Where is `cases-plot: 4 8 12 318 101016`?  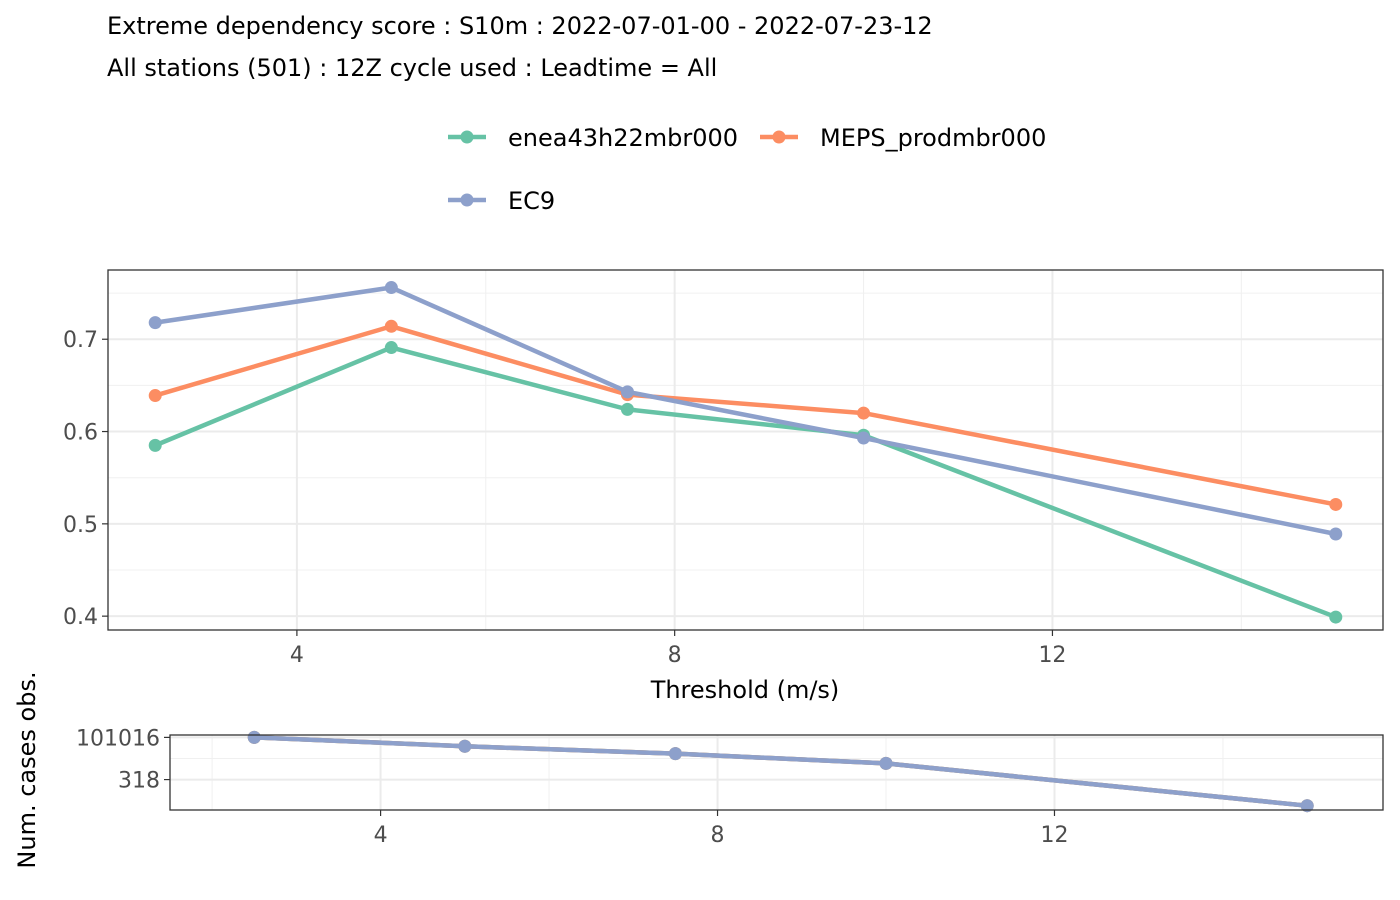
cases-plot: 4 8 12 318 101016 is located at coordinates (730, 787).